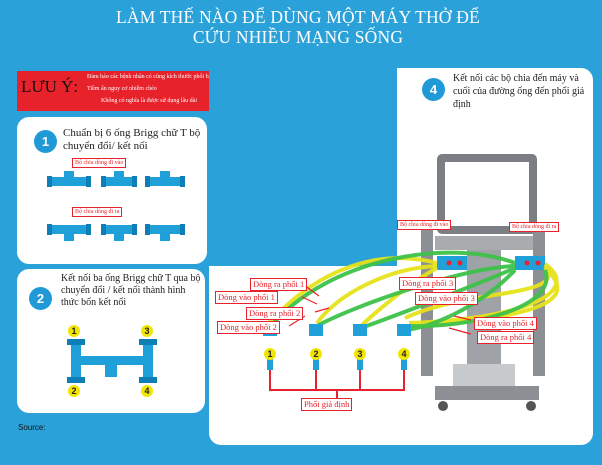 Image resolution: width=602 pixels, height=465 pixels. Describe the element at coordinates (433, 89) in the screenshot. I see `step-4-badge: 4` at that location.